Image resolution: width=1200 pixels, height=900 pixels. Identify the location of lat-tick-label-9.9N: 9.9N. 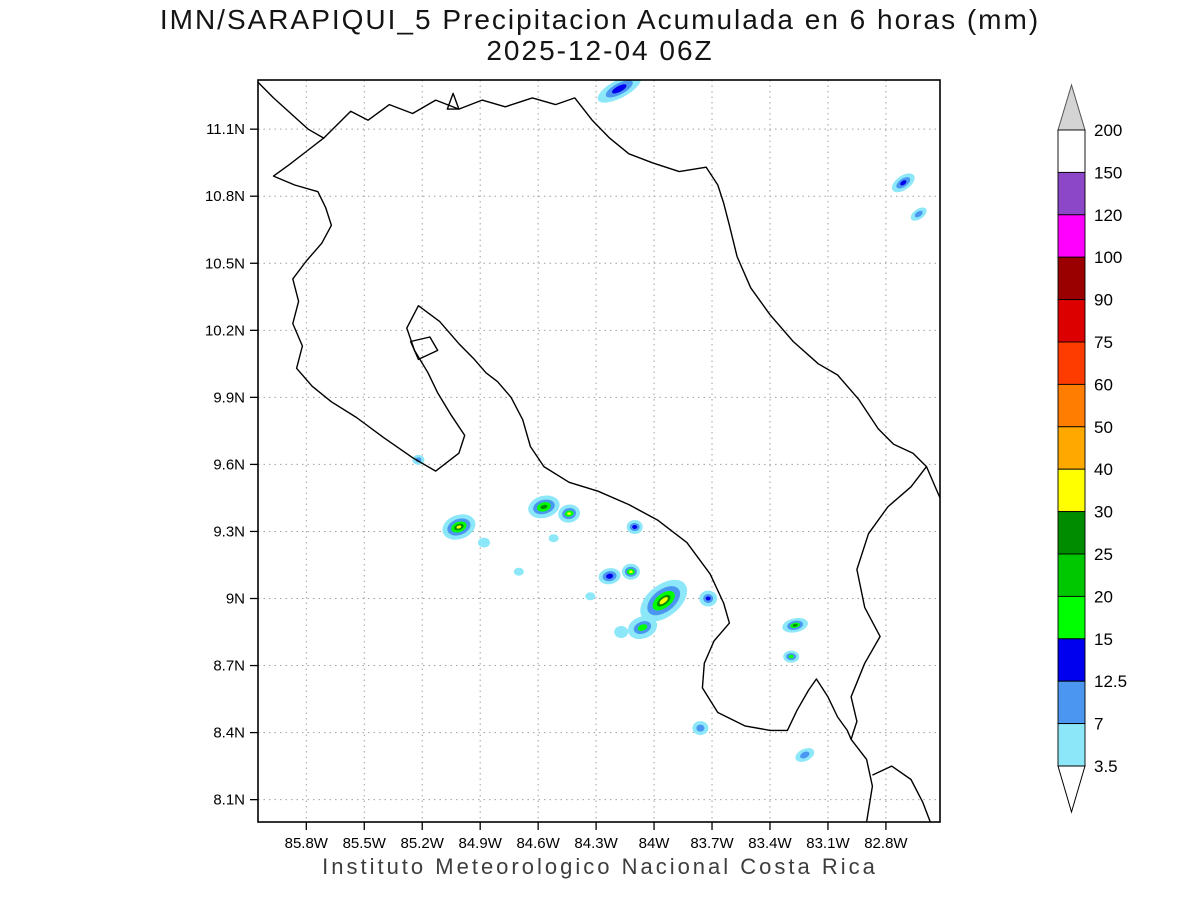
(229, 397).